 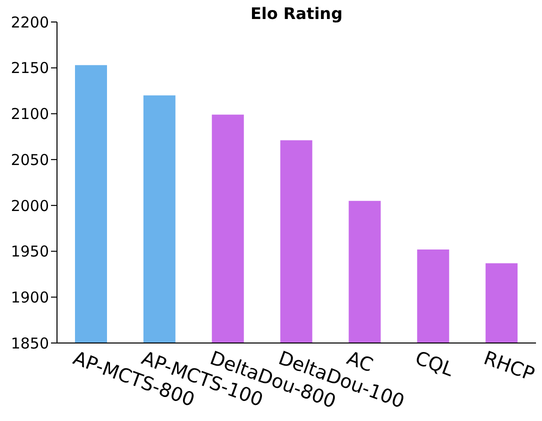 I want to click on y-tick-label: 2200, so click(x=29, y=22).